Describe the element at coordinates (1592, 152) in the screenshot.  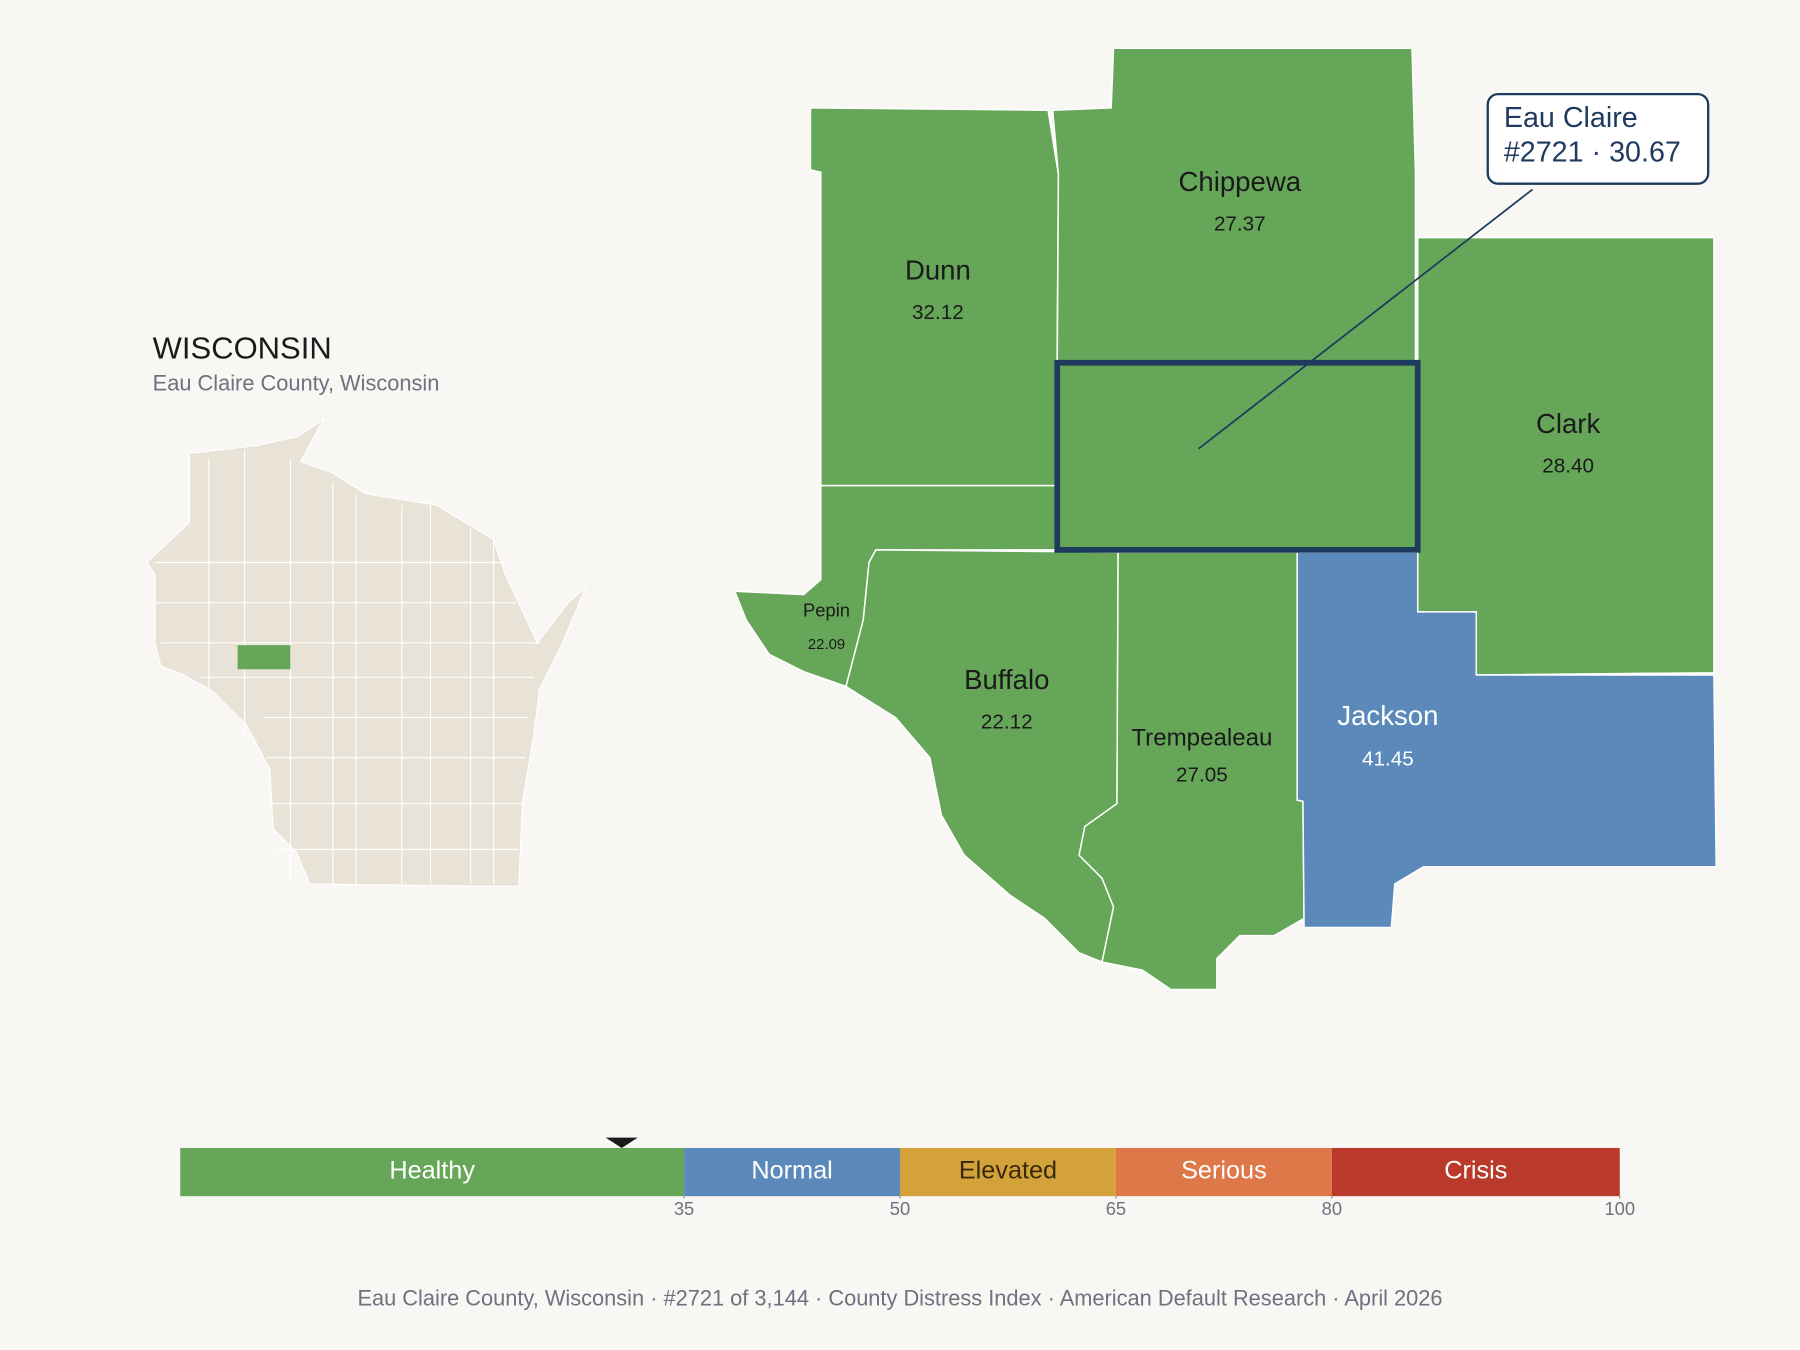
I see `callout-detail: #2721 · 30.67` at that location.